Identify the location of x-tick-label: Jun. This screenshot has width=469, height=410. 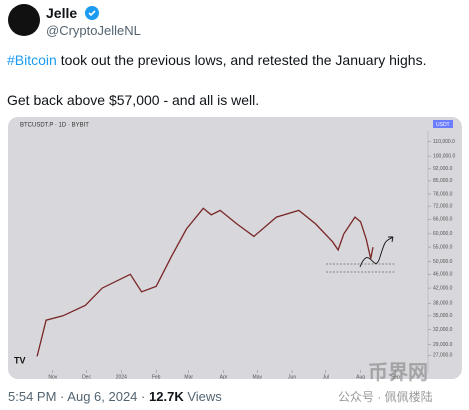
(292, 376).